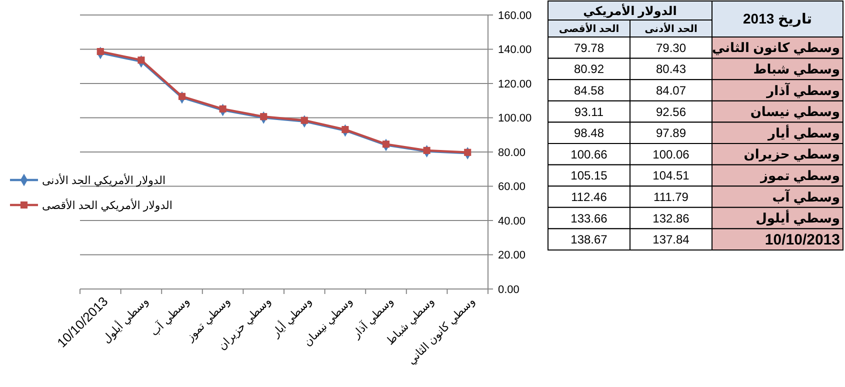 The height and width of the screenshot is (387, 845). What do you see at coordinates (671, 218) in the screenshot?
I see `data-label: 132.86` at bounding box center [671, 218].